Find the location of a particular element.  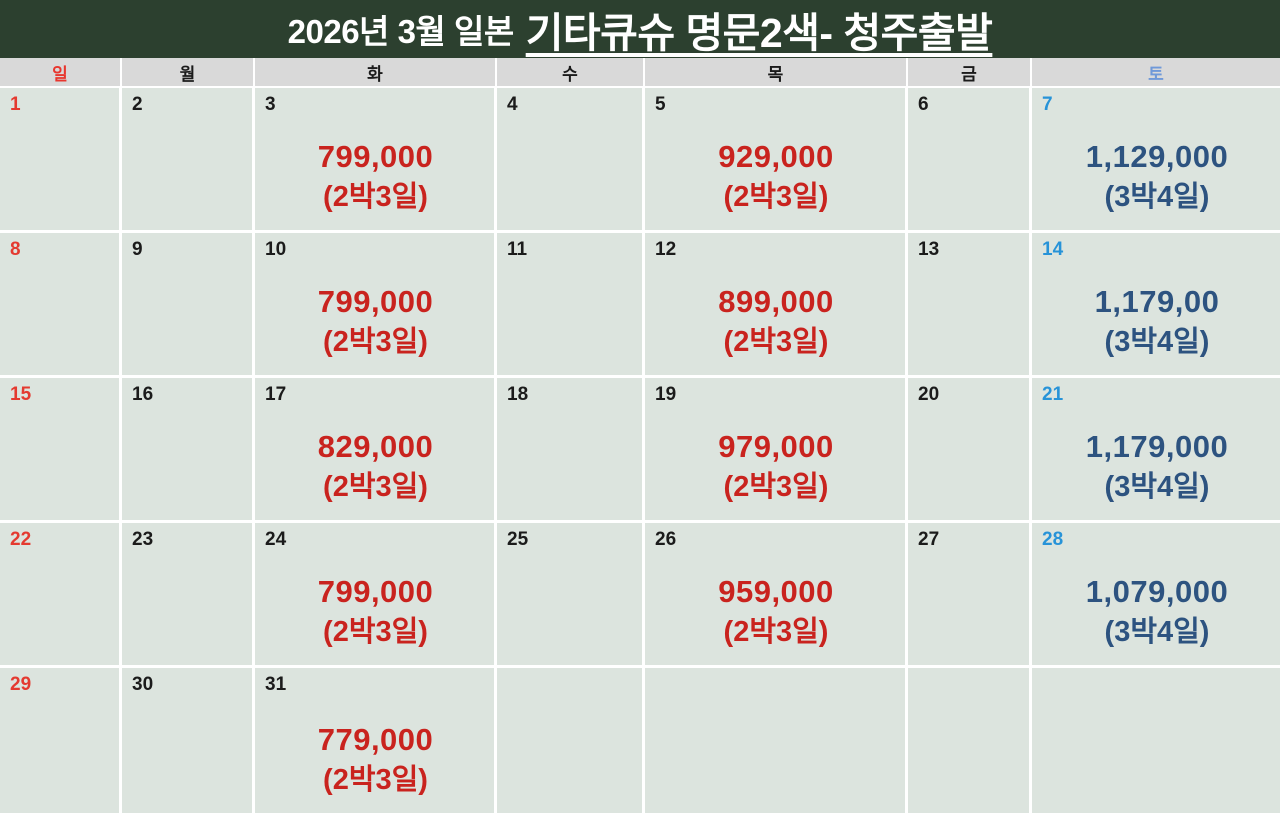

calendar-cell: 25 is located at coordinates (571, 595).